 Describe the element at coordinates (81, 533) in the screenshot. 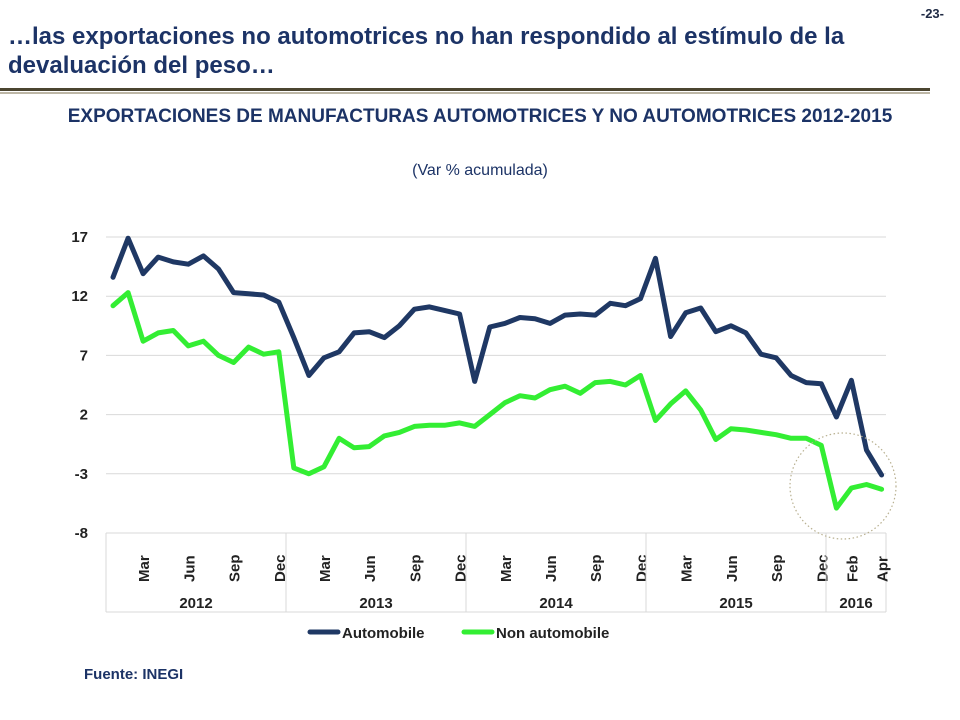

I see `y-tick-label: -8` at that location.